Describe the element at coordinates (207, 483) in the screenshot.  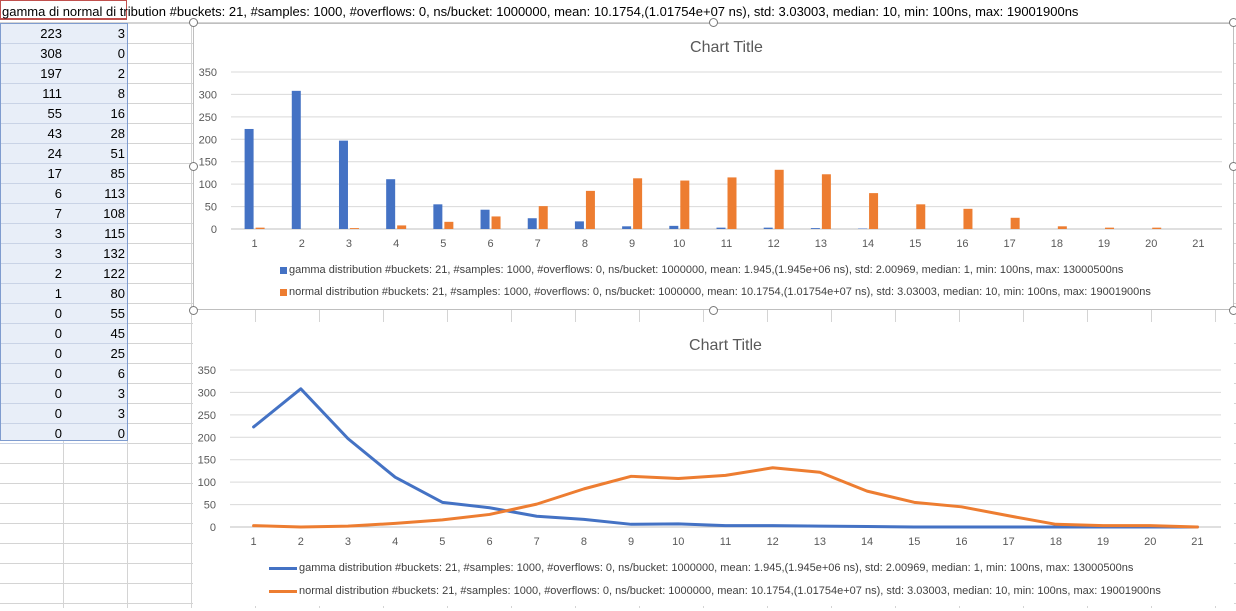
I see `y-tick-label: 100` at that location.